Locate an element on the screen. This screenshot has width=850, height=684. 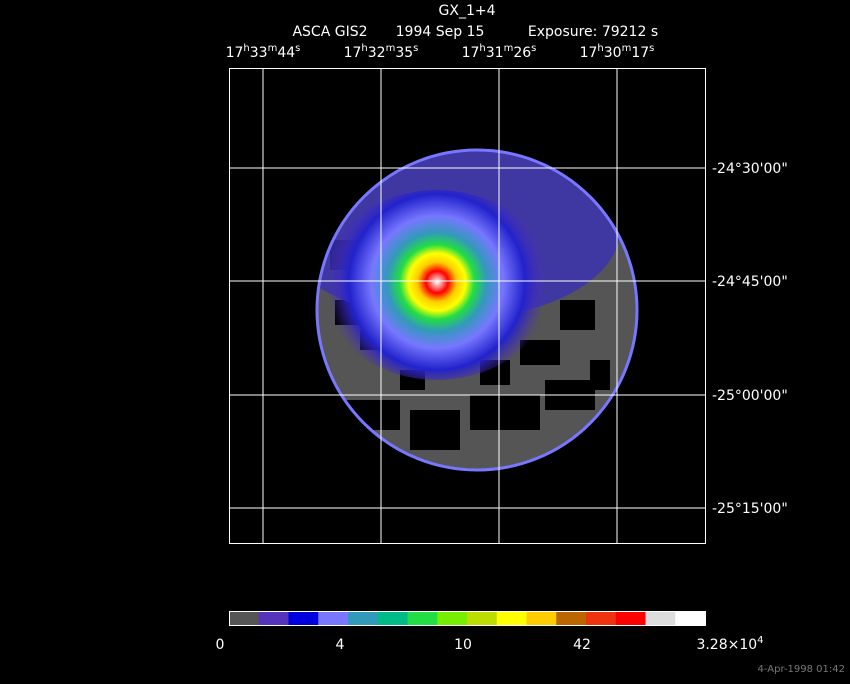
exposure: Exposure: 79212 s is located at coordinates (593, 32).